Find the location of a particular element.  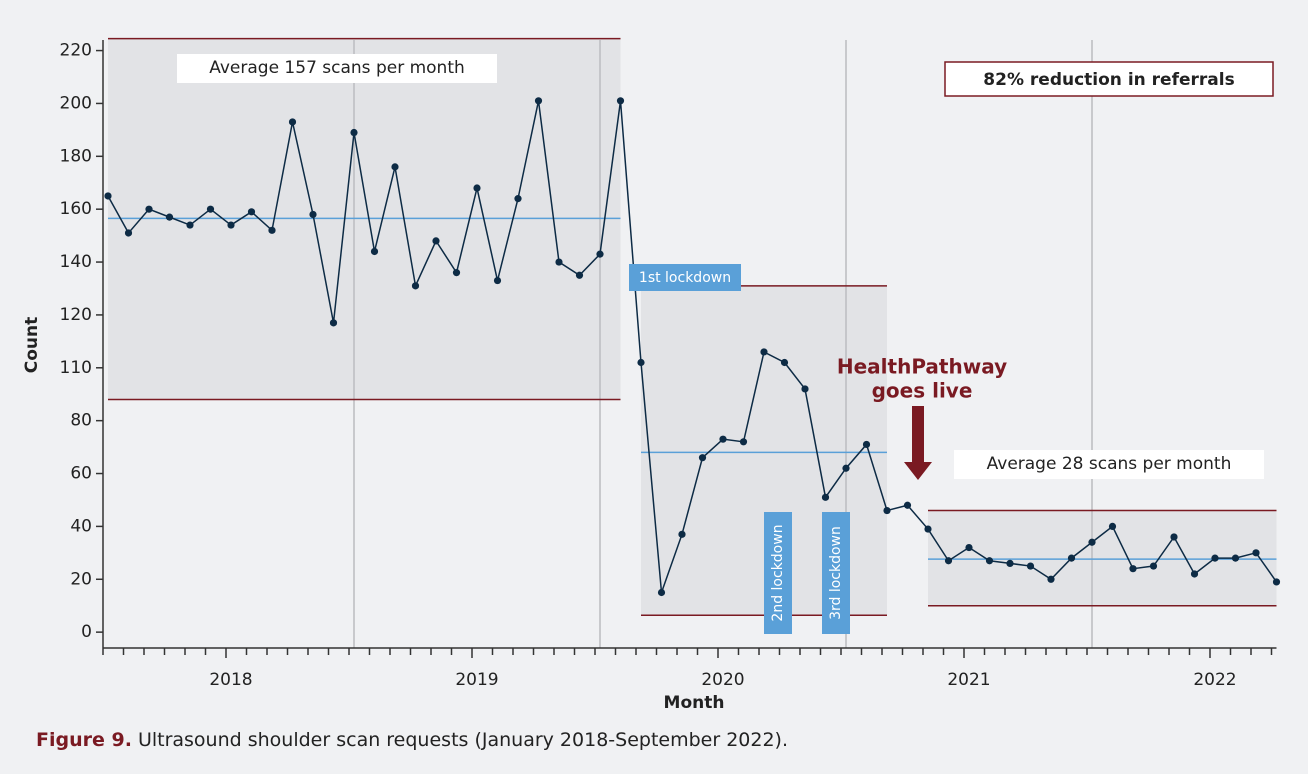

y-tick-label: 180 is located at coordinates (76, 156).